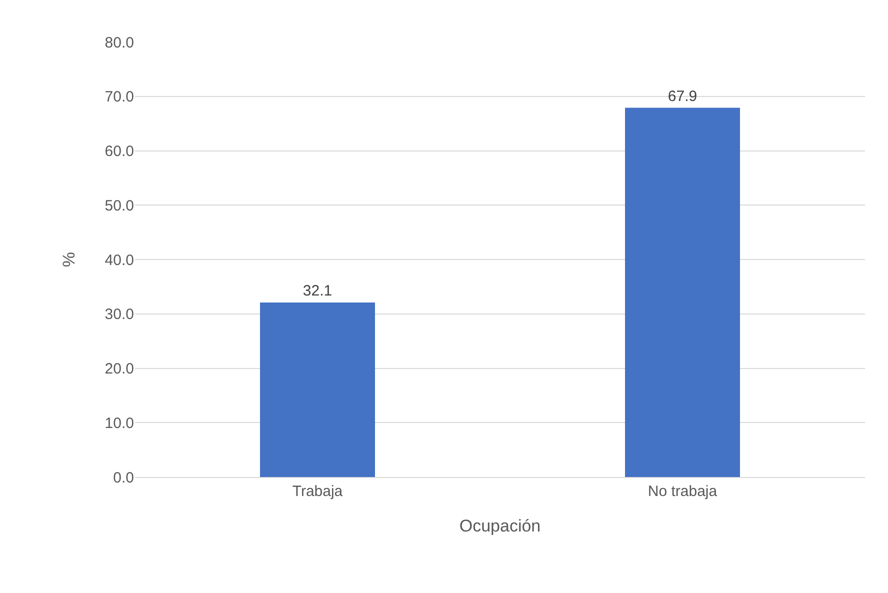 Image resolution: width=888 pixels, height=593 pixels. I want to click on y-tick-label: 60.0, so click(119, 151).